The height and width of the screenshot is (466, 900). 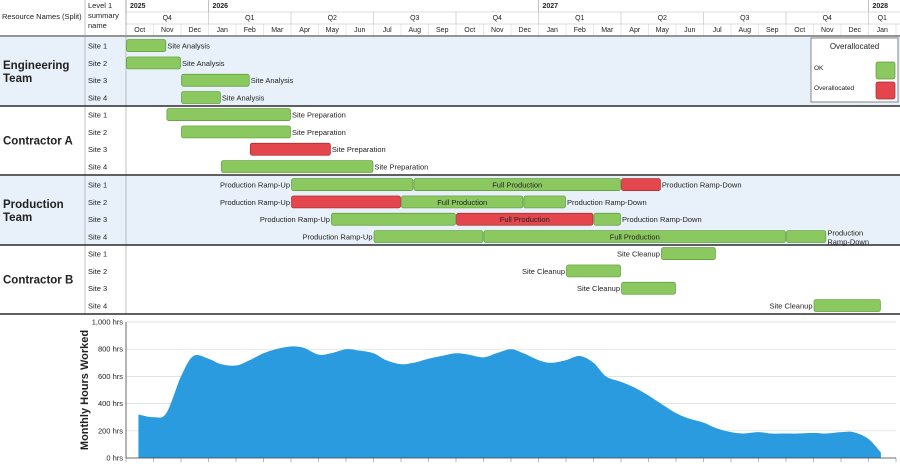 What do you see at coordinates (332, 18) in the screenshot?
I see `quarter-label: Q2` at bounding box center [332, 18].